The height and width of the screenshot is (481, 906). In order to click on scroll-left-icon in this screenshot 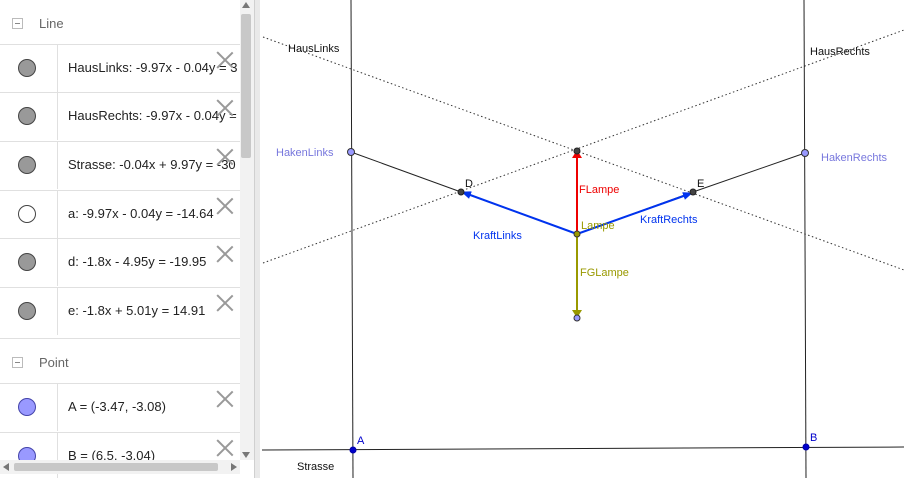, I will do `click(6, 467)`.